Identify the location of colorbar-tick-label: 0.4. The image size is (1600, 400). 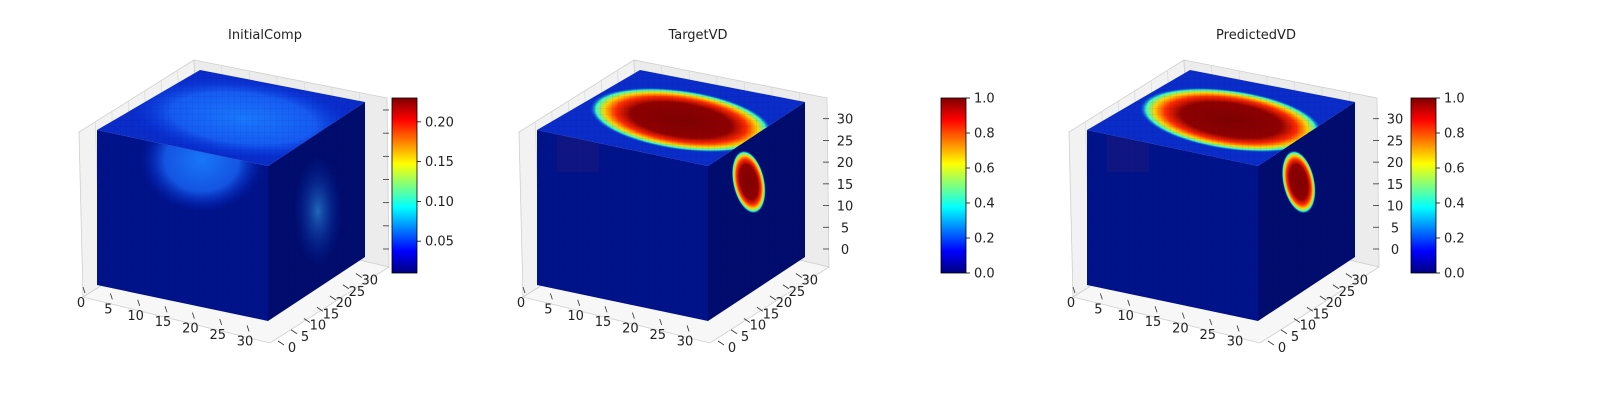
(1454, 204).